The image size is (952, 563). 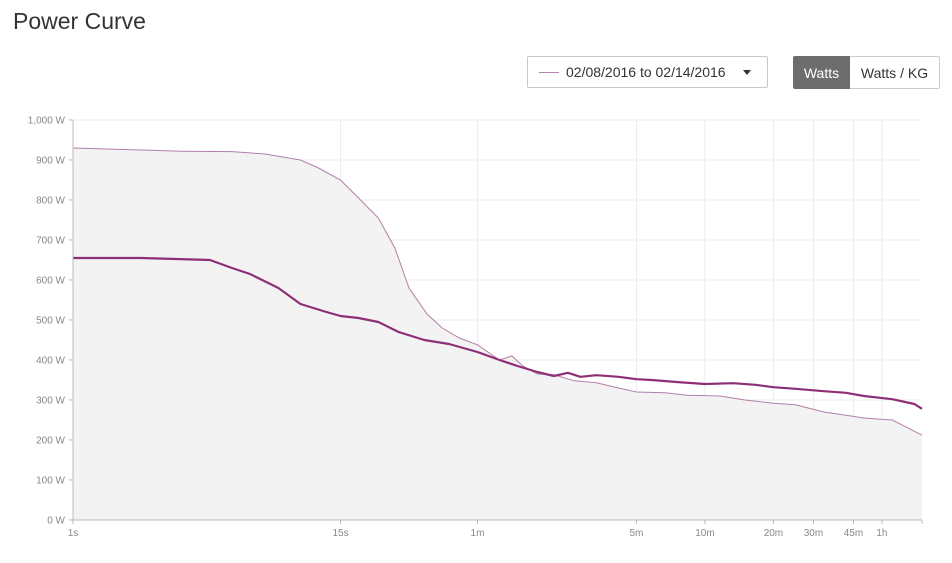 I want to click on series-swatch, so click(x=549, y=72).